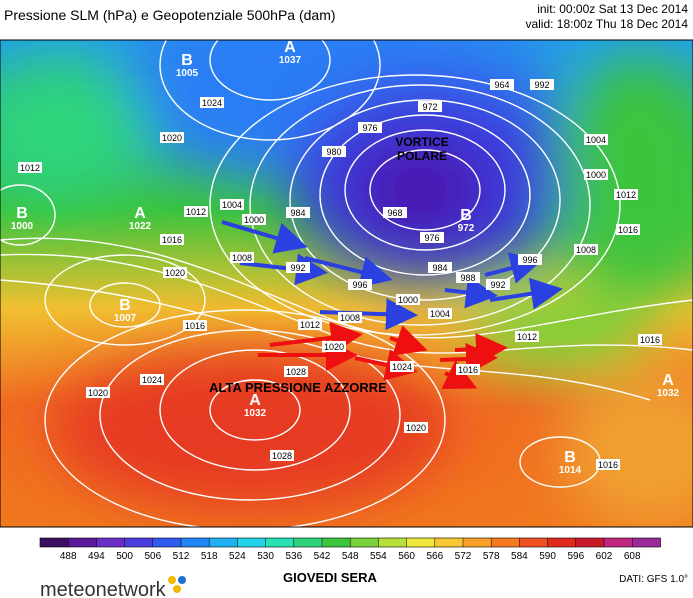 This screenshot has height=598, width=693. Describe the element at coordinates (125, 318) in the screenshot. I see `center-value: 1007` at that location.